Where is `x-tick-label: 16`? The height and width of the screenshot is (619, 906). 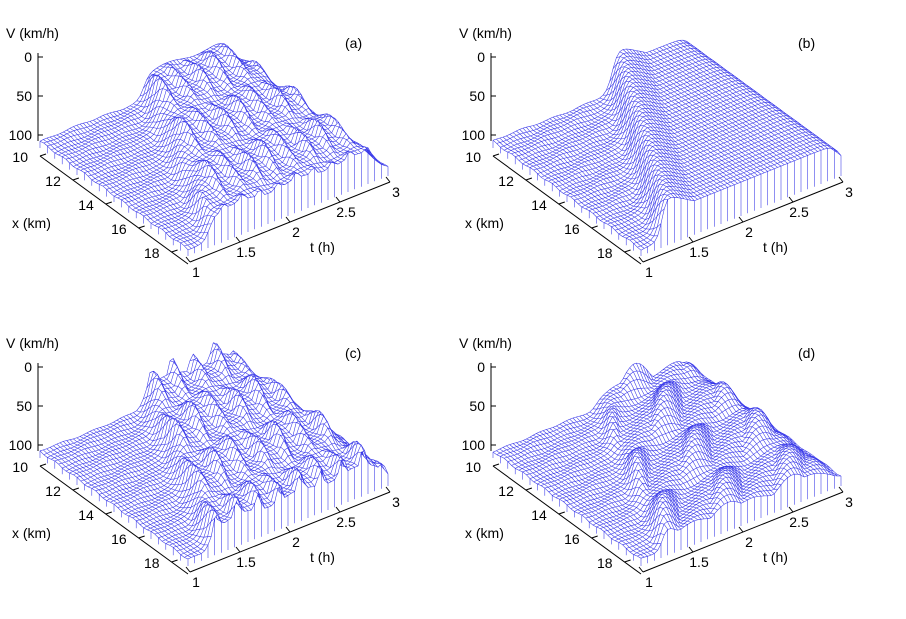 x-tick-label: 16 is located at coordinates (572, 229).